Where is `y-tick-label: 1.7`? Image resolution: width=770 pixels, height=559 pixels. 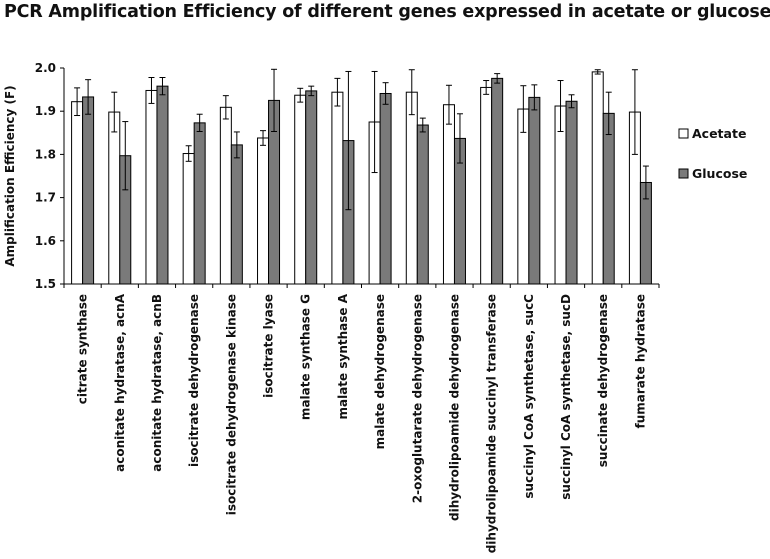 y-tick-label: 1.7 is located at coordinates (45, 198).